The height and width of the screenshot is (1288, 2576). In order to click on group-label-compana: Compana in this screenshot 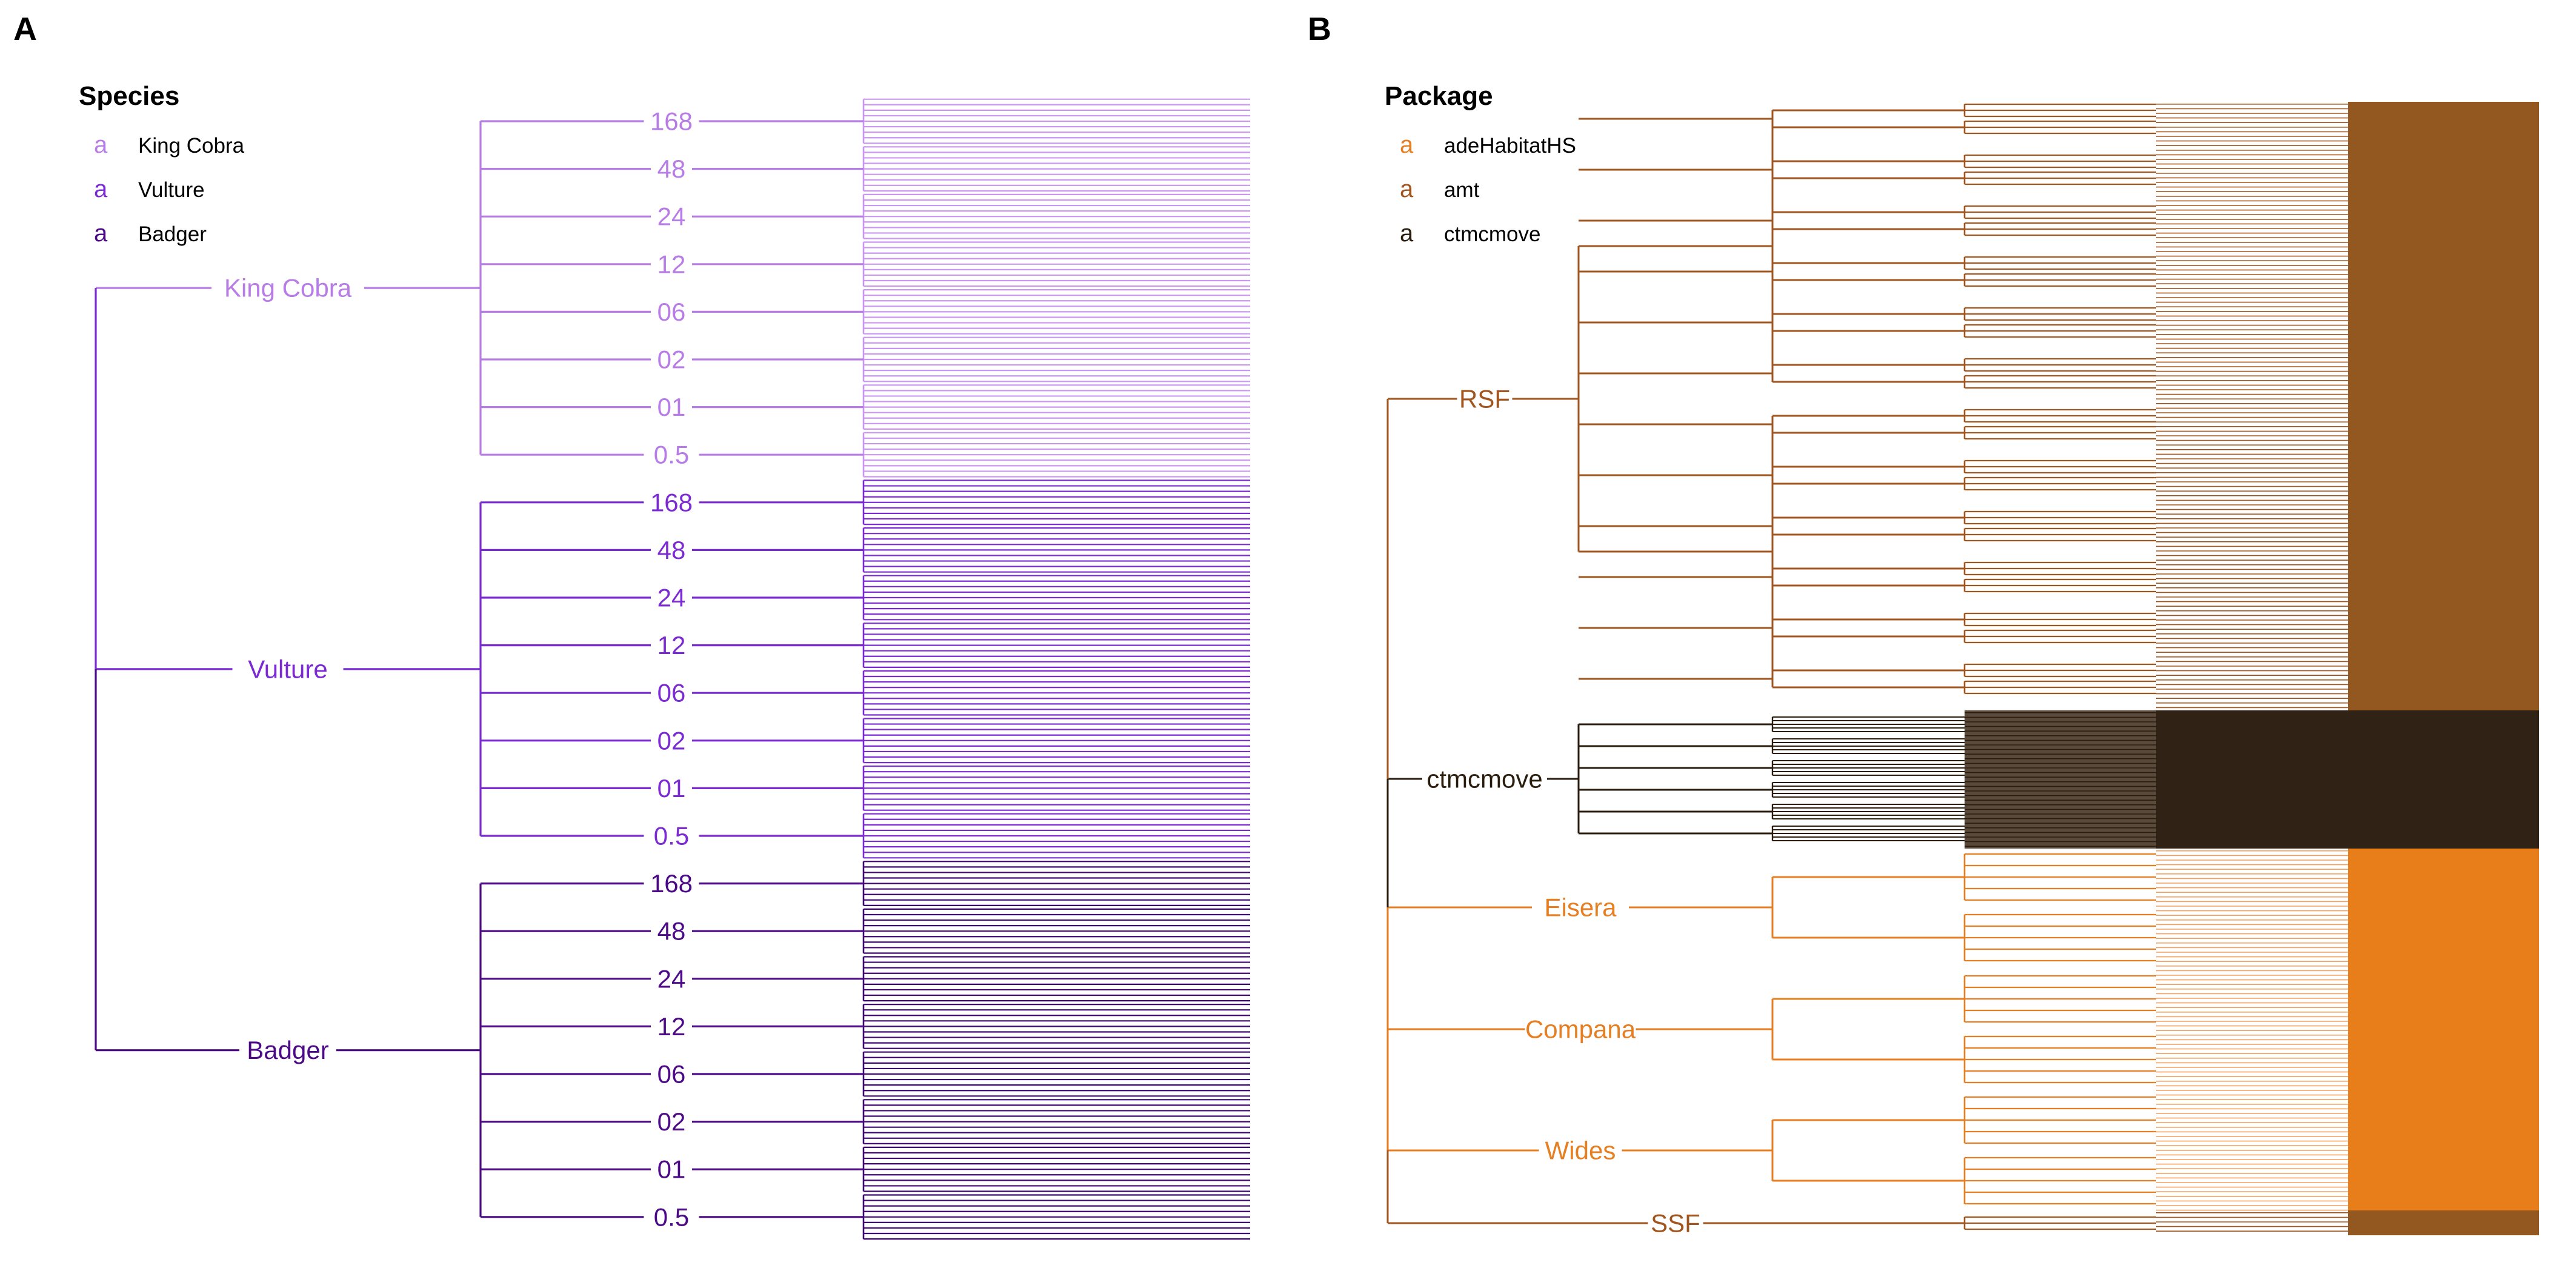, I will do `click(1580, 1029)`.